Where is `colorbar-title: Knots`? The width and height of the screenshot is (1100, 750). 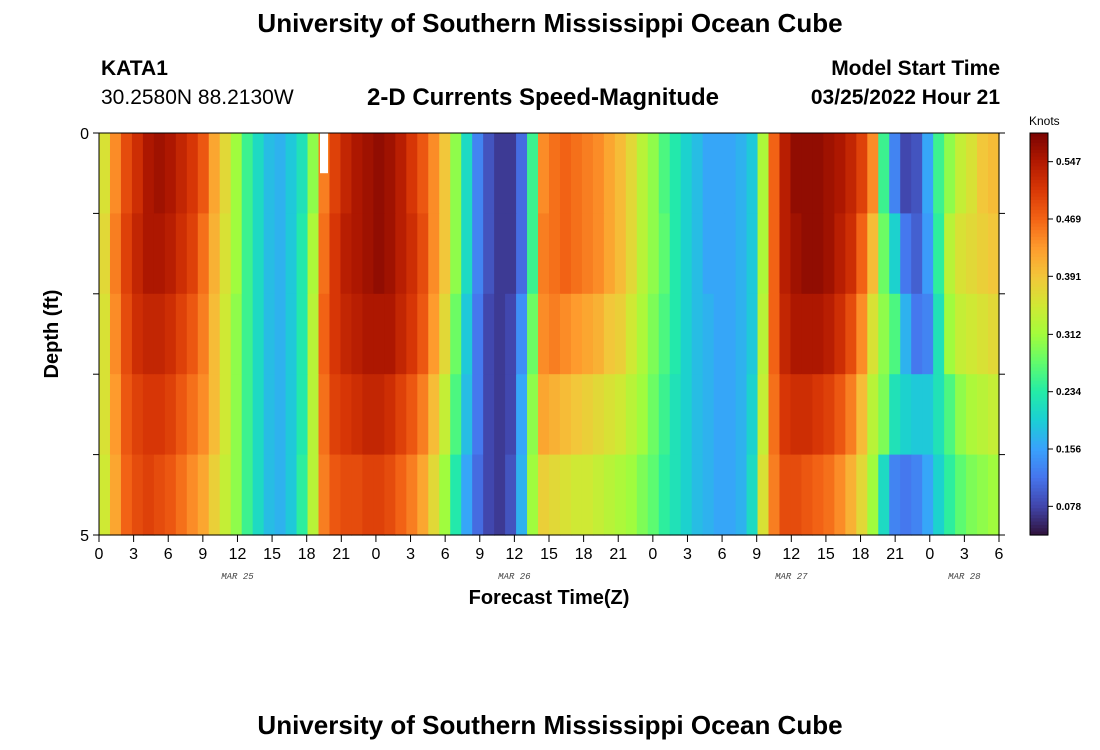
colorbar-title: Knots is located at coordinates (1044, 121).